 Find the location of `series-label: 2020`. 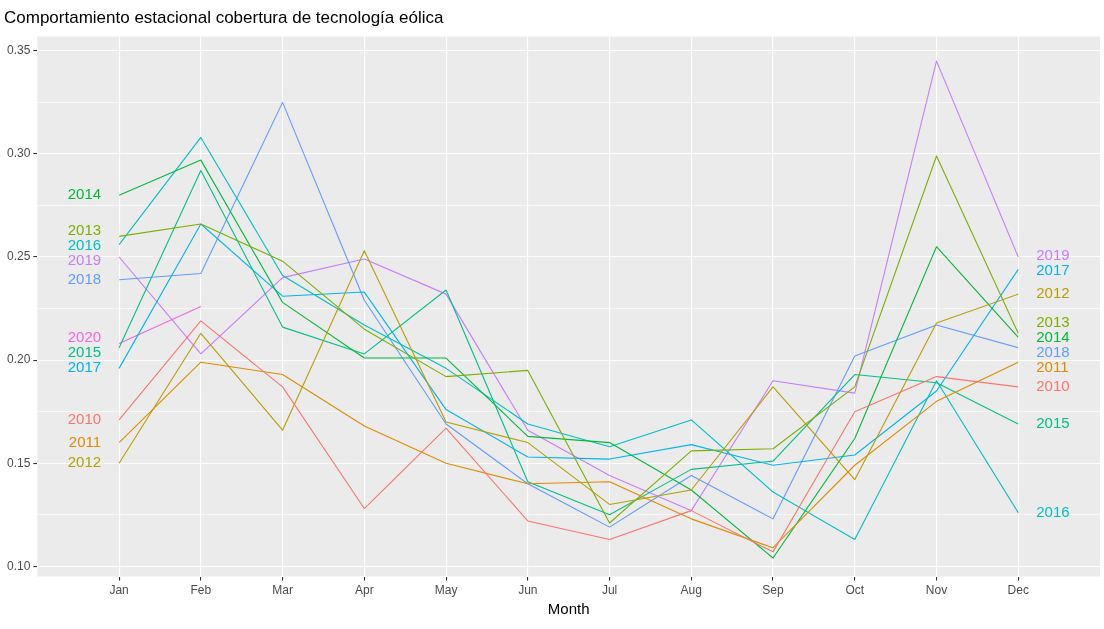

series-label: 2020 is located at coordinates (84, 337).